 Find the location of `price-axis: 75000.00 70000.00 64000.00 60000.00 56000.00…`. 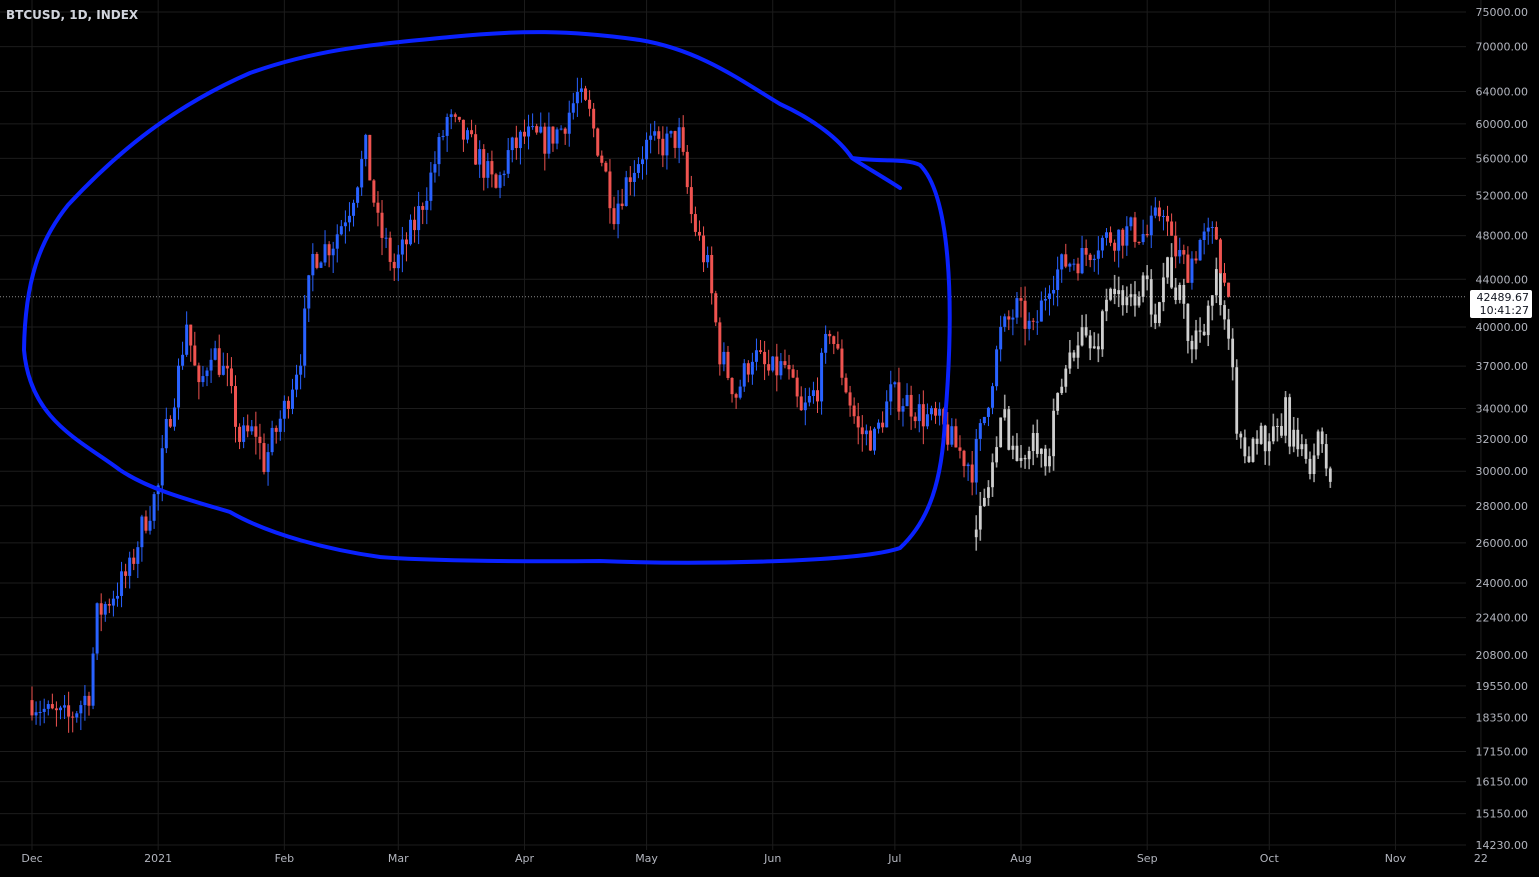

price-axis: 75000.00 70000.00 64000.00 60000.00 56000.00… is located at coordinates (1502, 429).